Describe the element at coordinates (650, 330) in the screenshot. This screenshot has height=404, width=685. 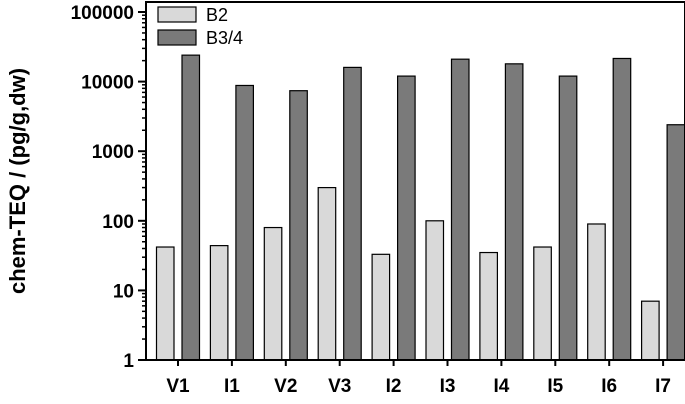
I see `bar-b2-i7` at that location.